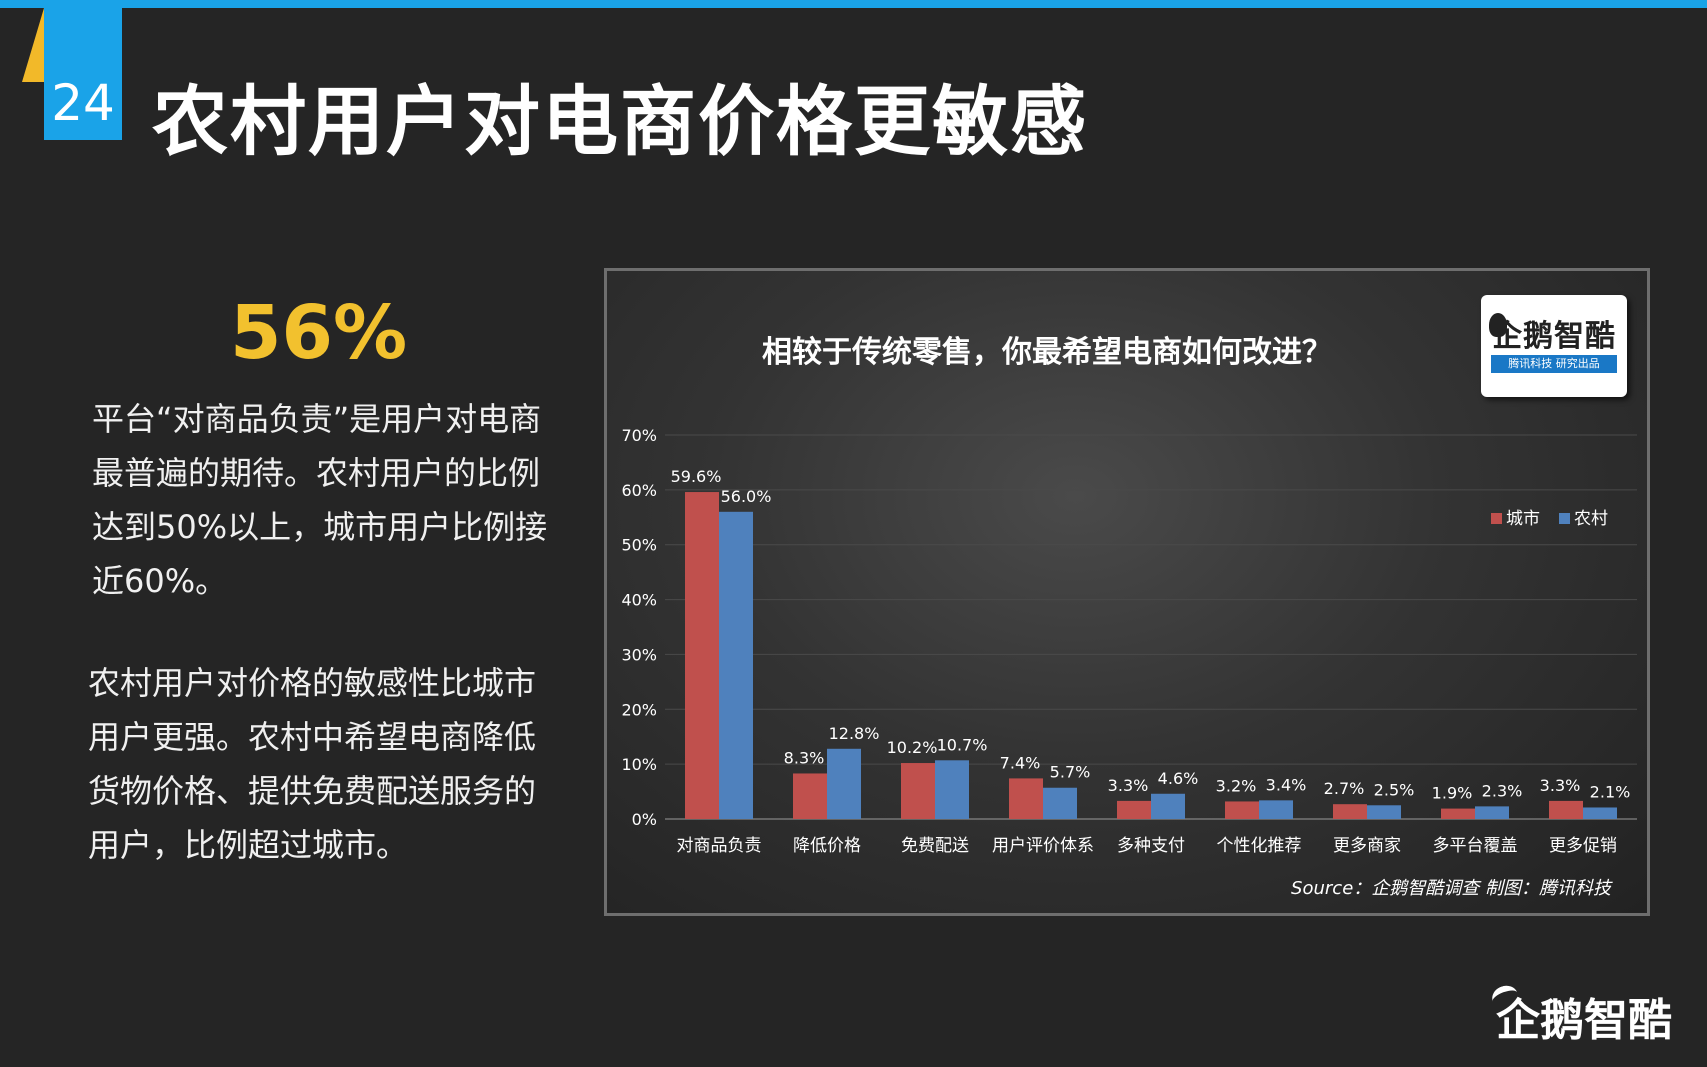  What do you see at coordinates (319, 333) in the screenshot?
I see `highlight-stat: 56%` at bounding box center [319, 333].